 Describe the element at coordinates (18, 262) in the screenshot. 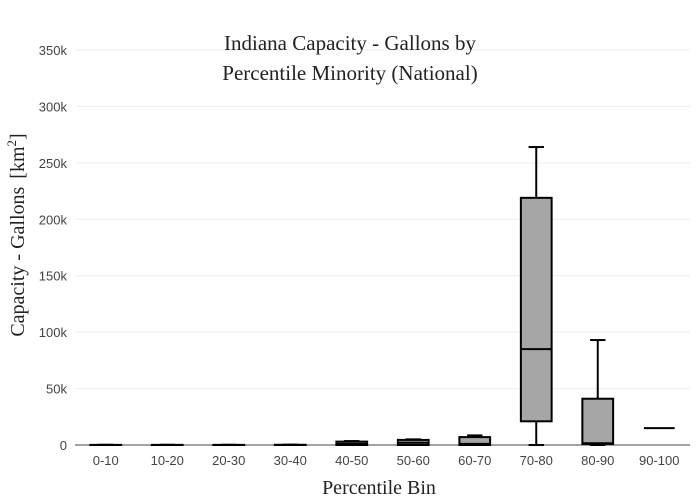

I see `y-axis-title-main: Capacity - Gallons` at that location.